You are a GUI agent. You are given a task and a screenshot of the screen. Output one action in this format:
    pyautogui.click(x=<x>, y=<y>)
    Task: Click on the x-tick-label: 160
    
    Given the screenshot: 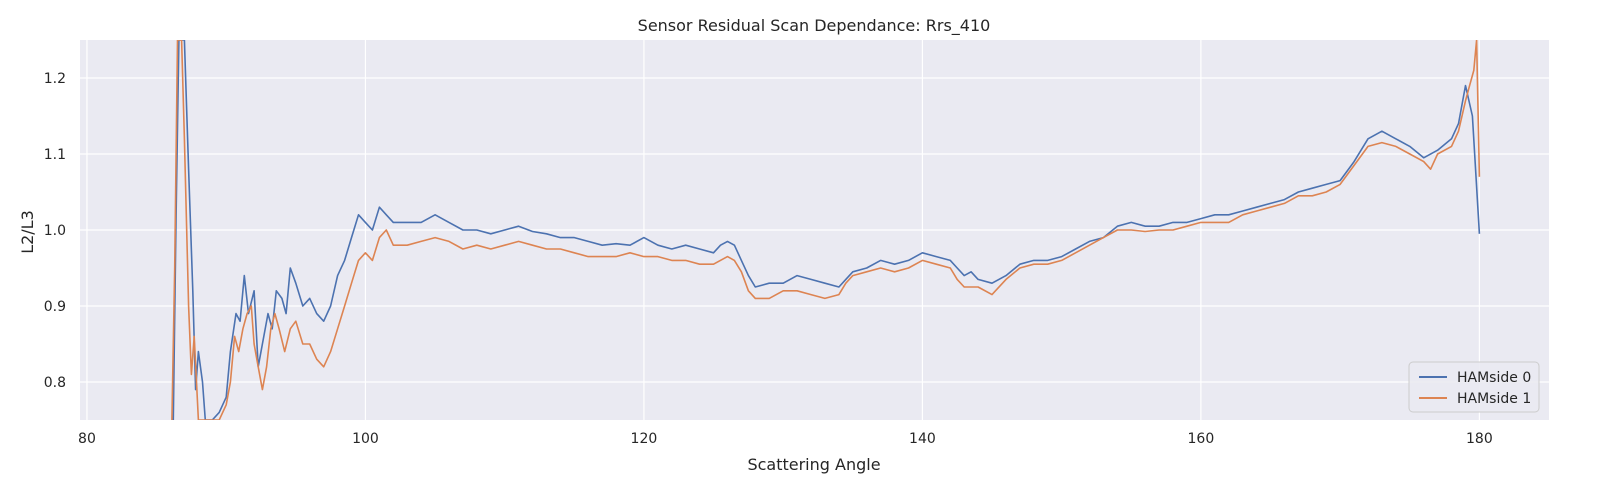 What is the action you would take?
    pyautogui.click(x=1201, y=439)
    